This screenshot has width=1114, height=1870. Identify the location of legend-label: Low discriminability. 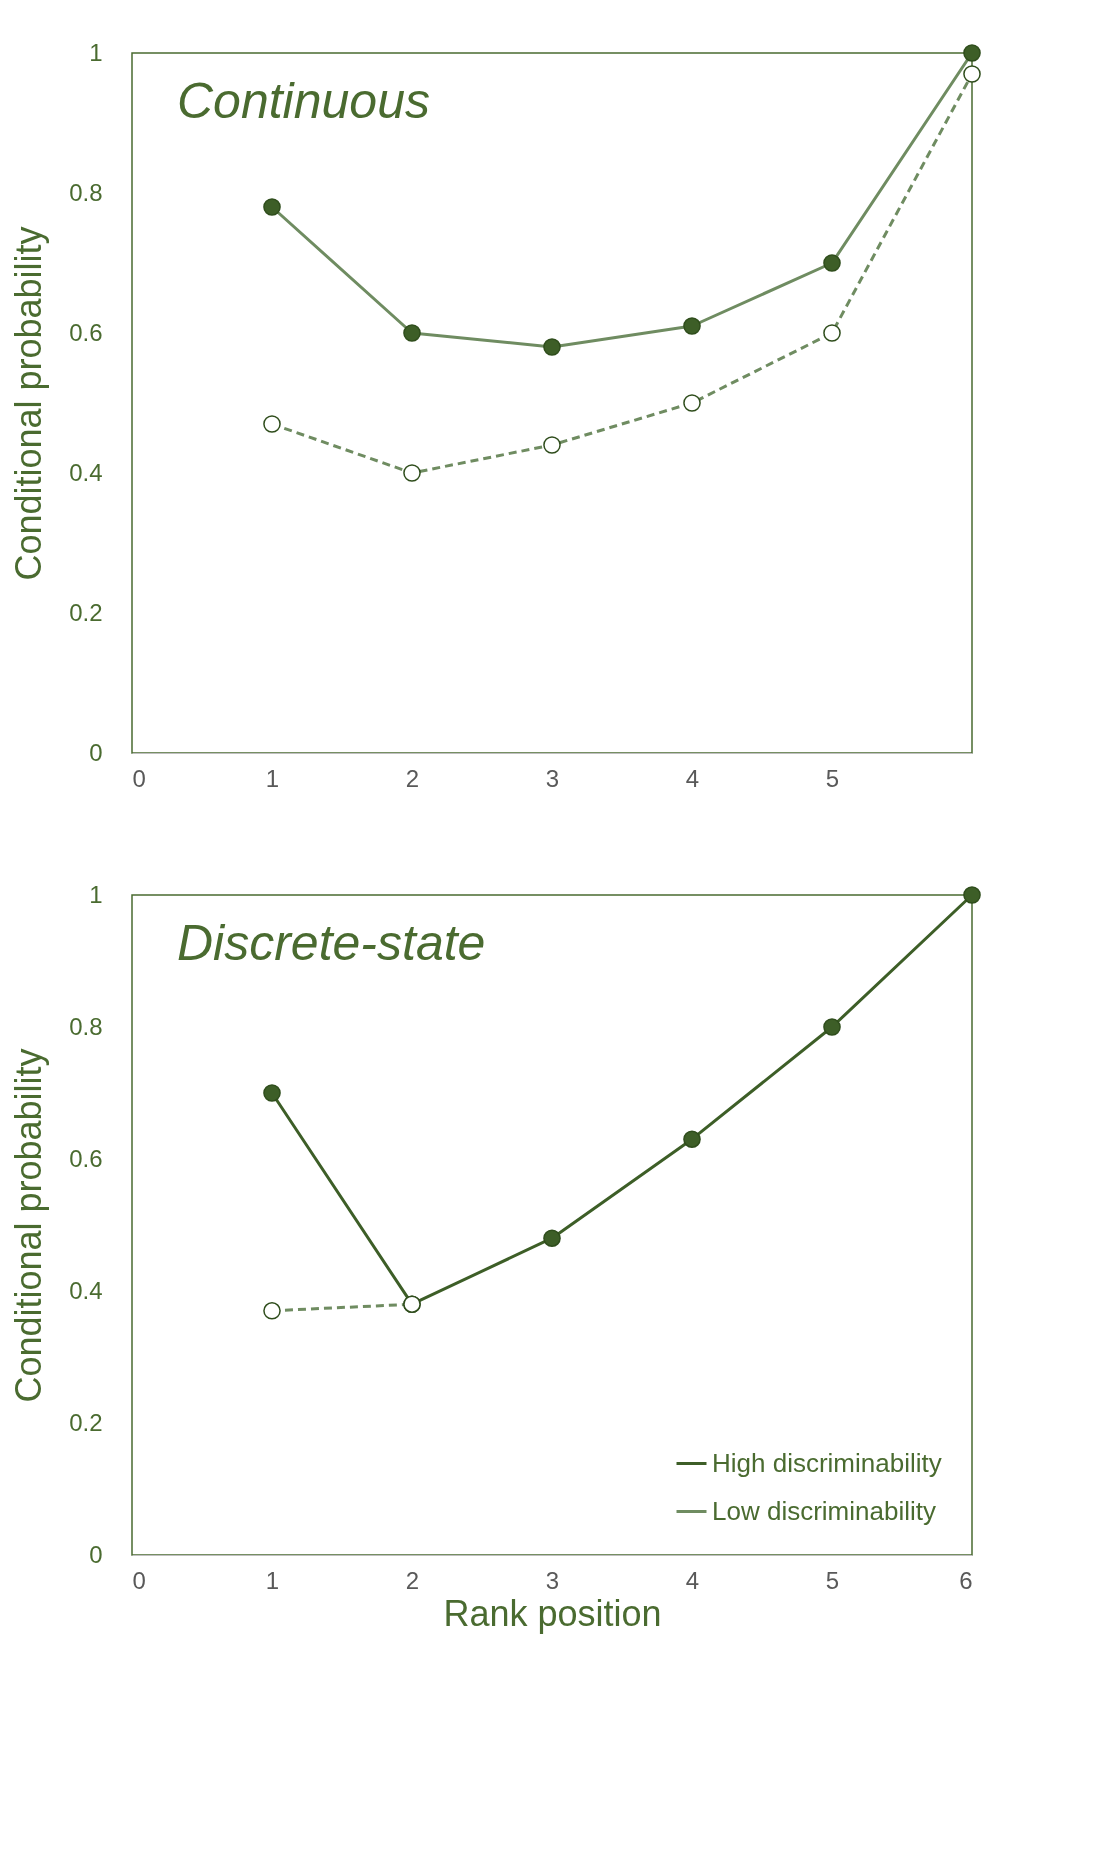
(824, 1510).